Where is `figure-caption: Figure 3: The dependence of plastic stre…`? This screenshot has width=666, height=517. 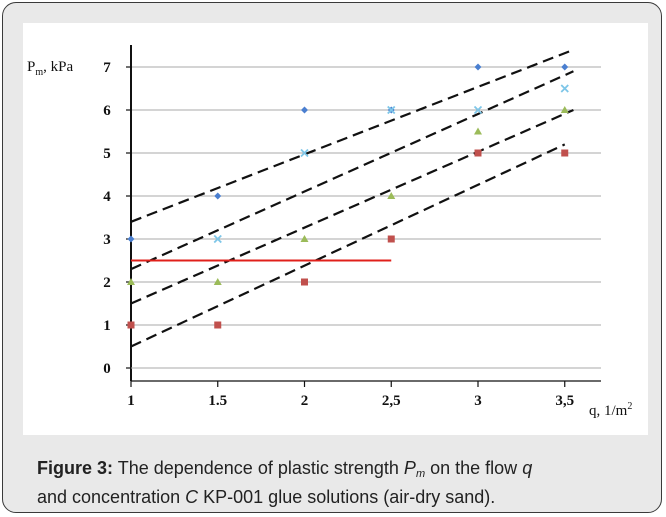
figure-caption: Figure 3: The dependence of plastic stre… is located at coordinates (342, 483).